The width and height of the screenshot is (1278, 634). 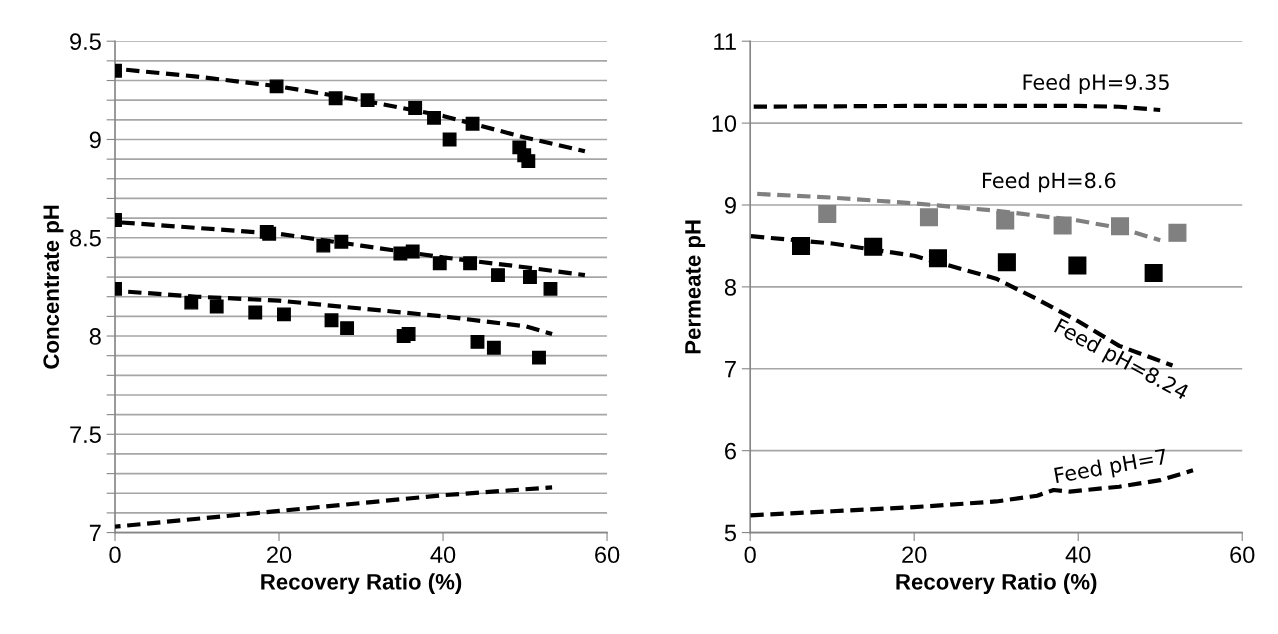 I want to click on annotation: Feed pH=7, so click(x=1111, y=468).